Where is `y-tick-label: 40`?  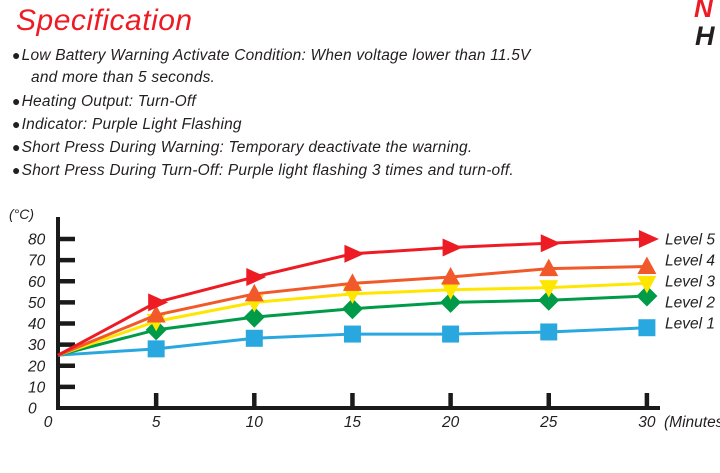 y-tick-label: 40 is located at coordinates (37, 324).